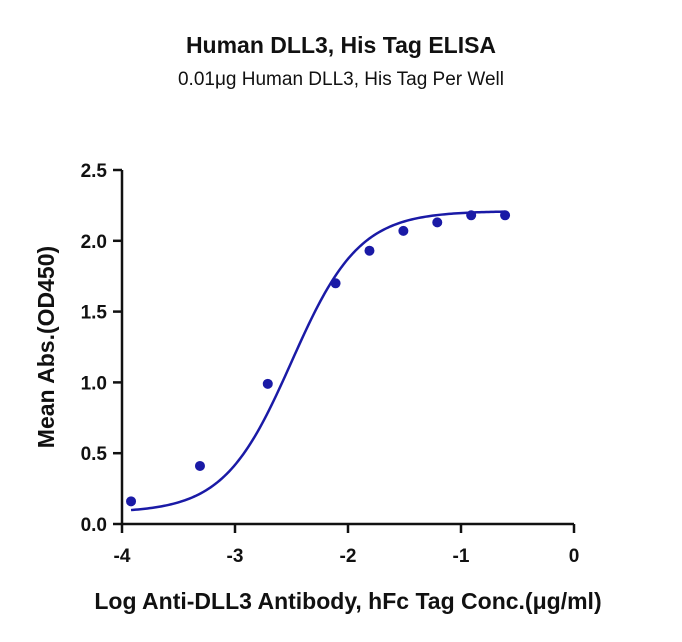 The image size is (682, 642). What do you see at coordinates (94, 171) in the screenshot?
I see `y-tick-label: 2.5` at bounding box center [94, 171].